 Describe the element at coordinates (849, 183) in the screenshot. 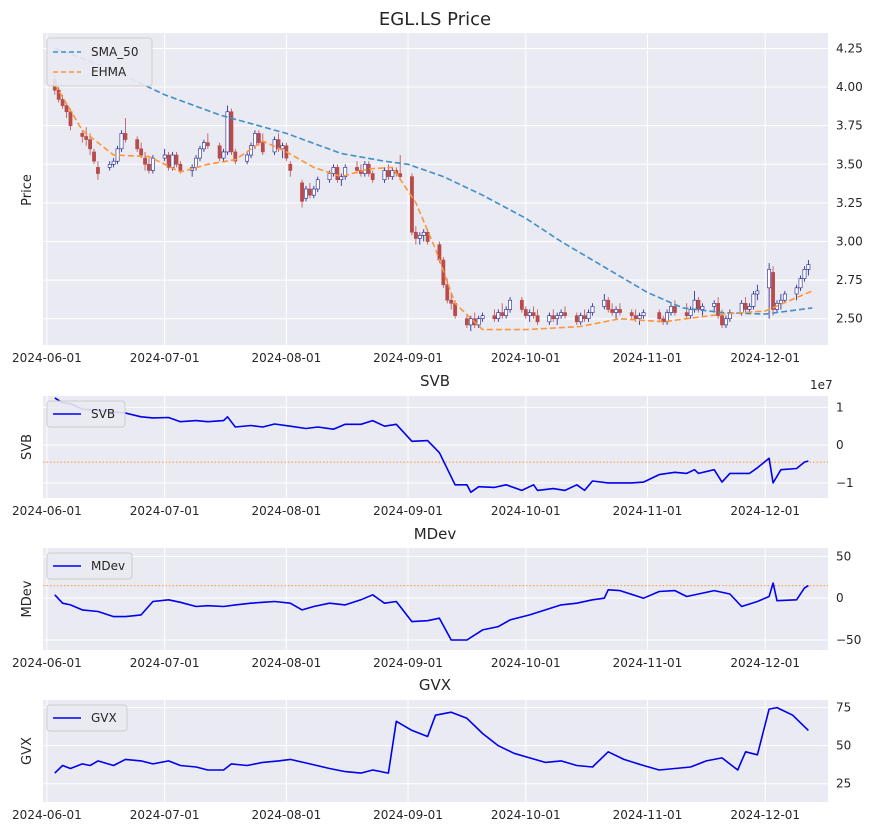

I see `price-y-tick-labels: 2.50 2.75 3.00 3.25 3.50 3.75 4.00 4.25` at that location.